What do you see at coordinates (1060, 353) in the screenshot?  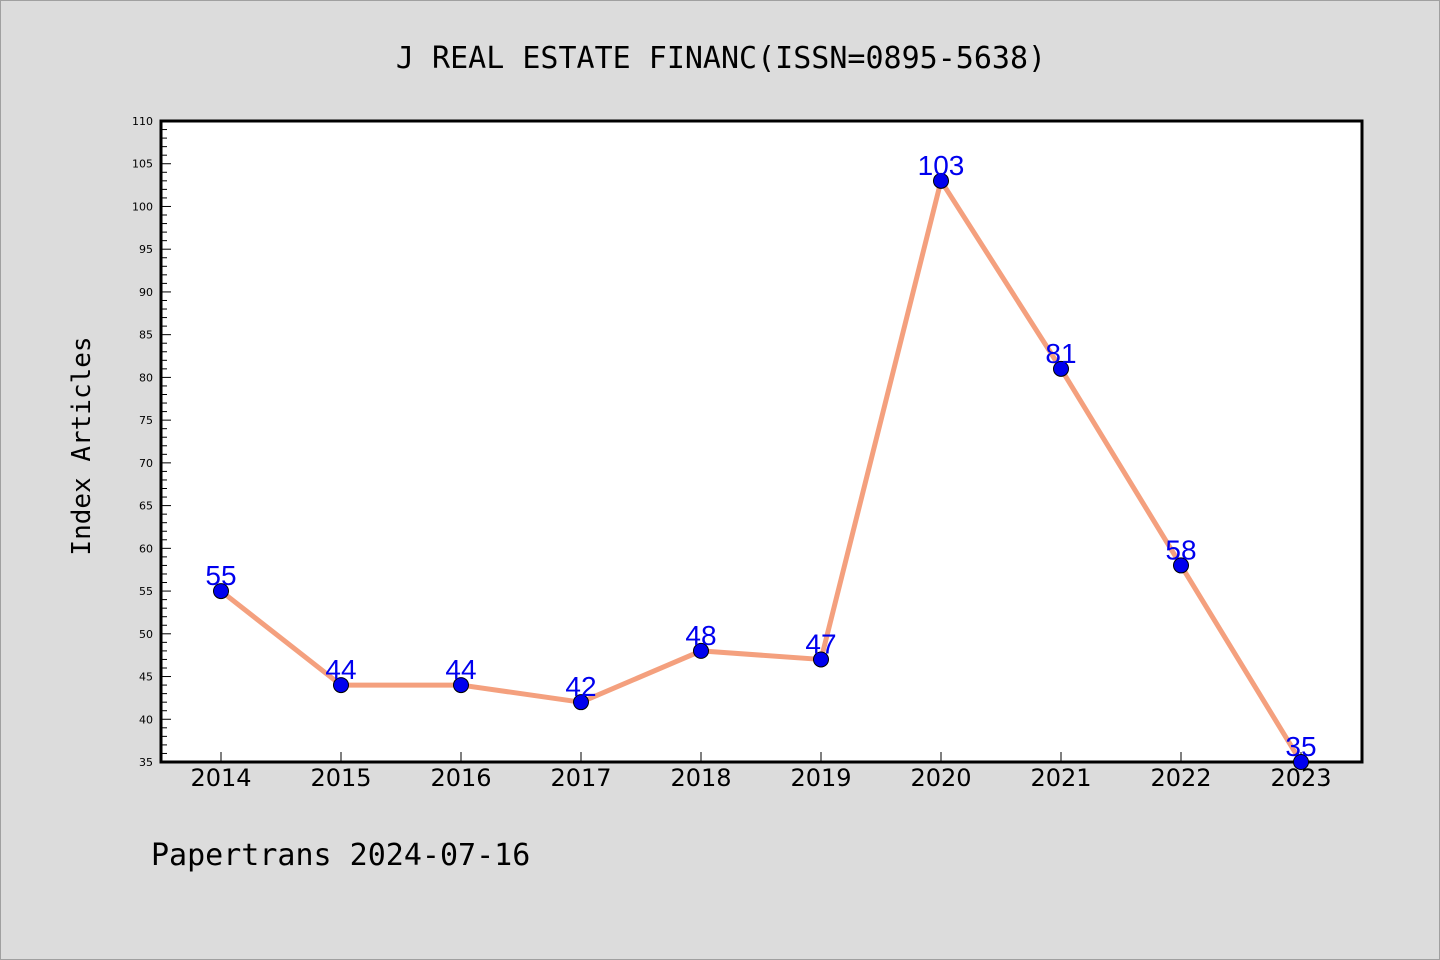 I see `data-label: 81` at bounding box center [1060, 353].